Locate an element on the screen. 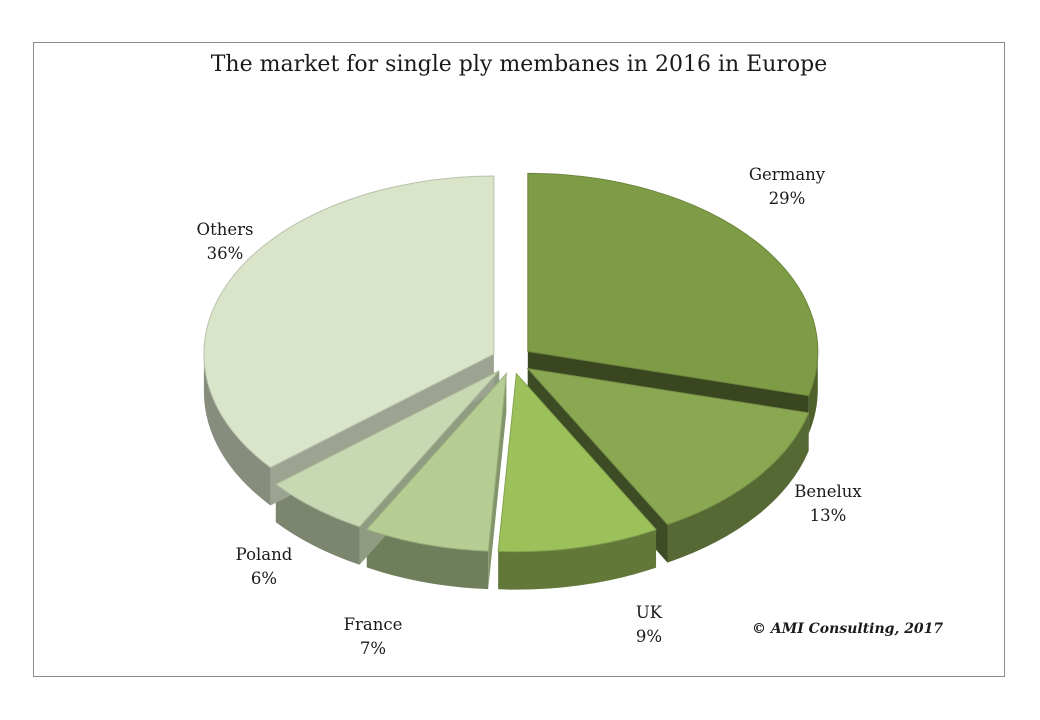  slice-value-others: 36% is located at coordinates (225, 253).